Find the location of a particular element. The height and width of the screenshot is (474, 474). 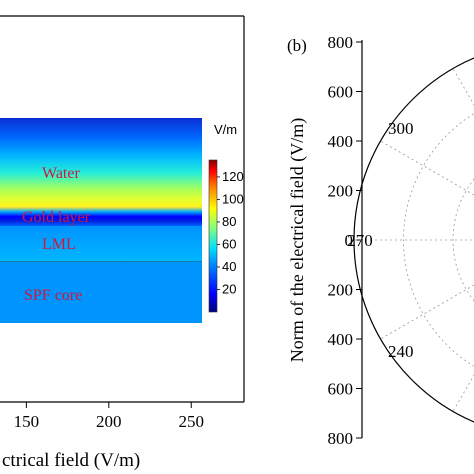

colorbar-tick-label: 80 is located at coordinates (229, 221).